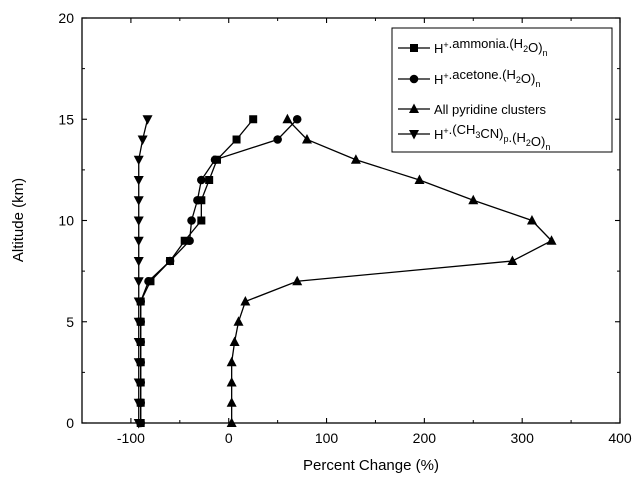 The width and height of the screenshot is (635, 483). I want to click on legend-label-part: 3, so click(477, 135).